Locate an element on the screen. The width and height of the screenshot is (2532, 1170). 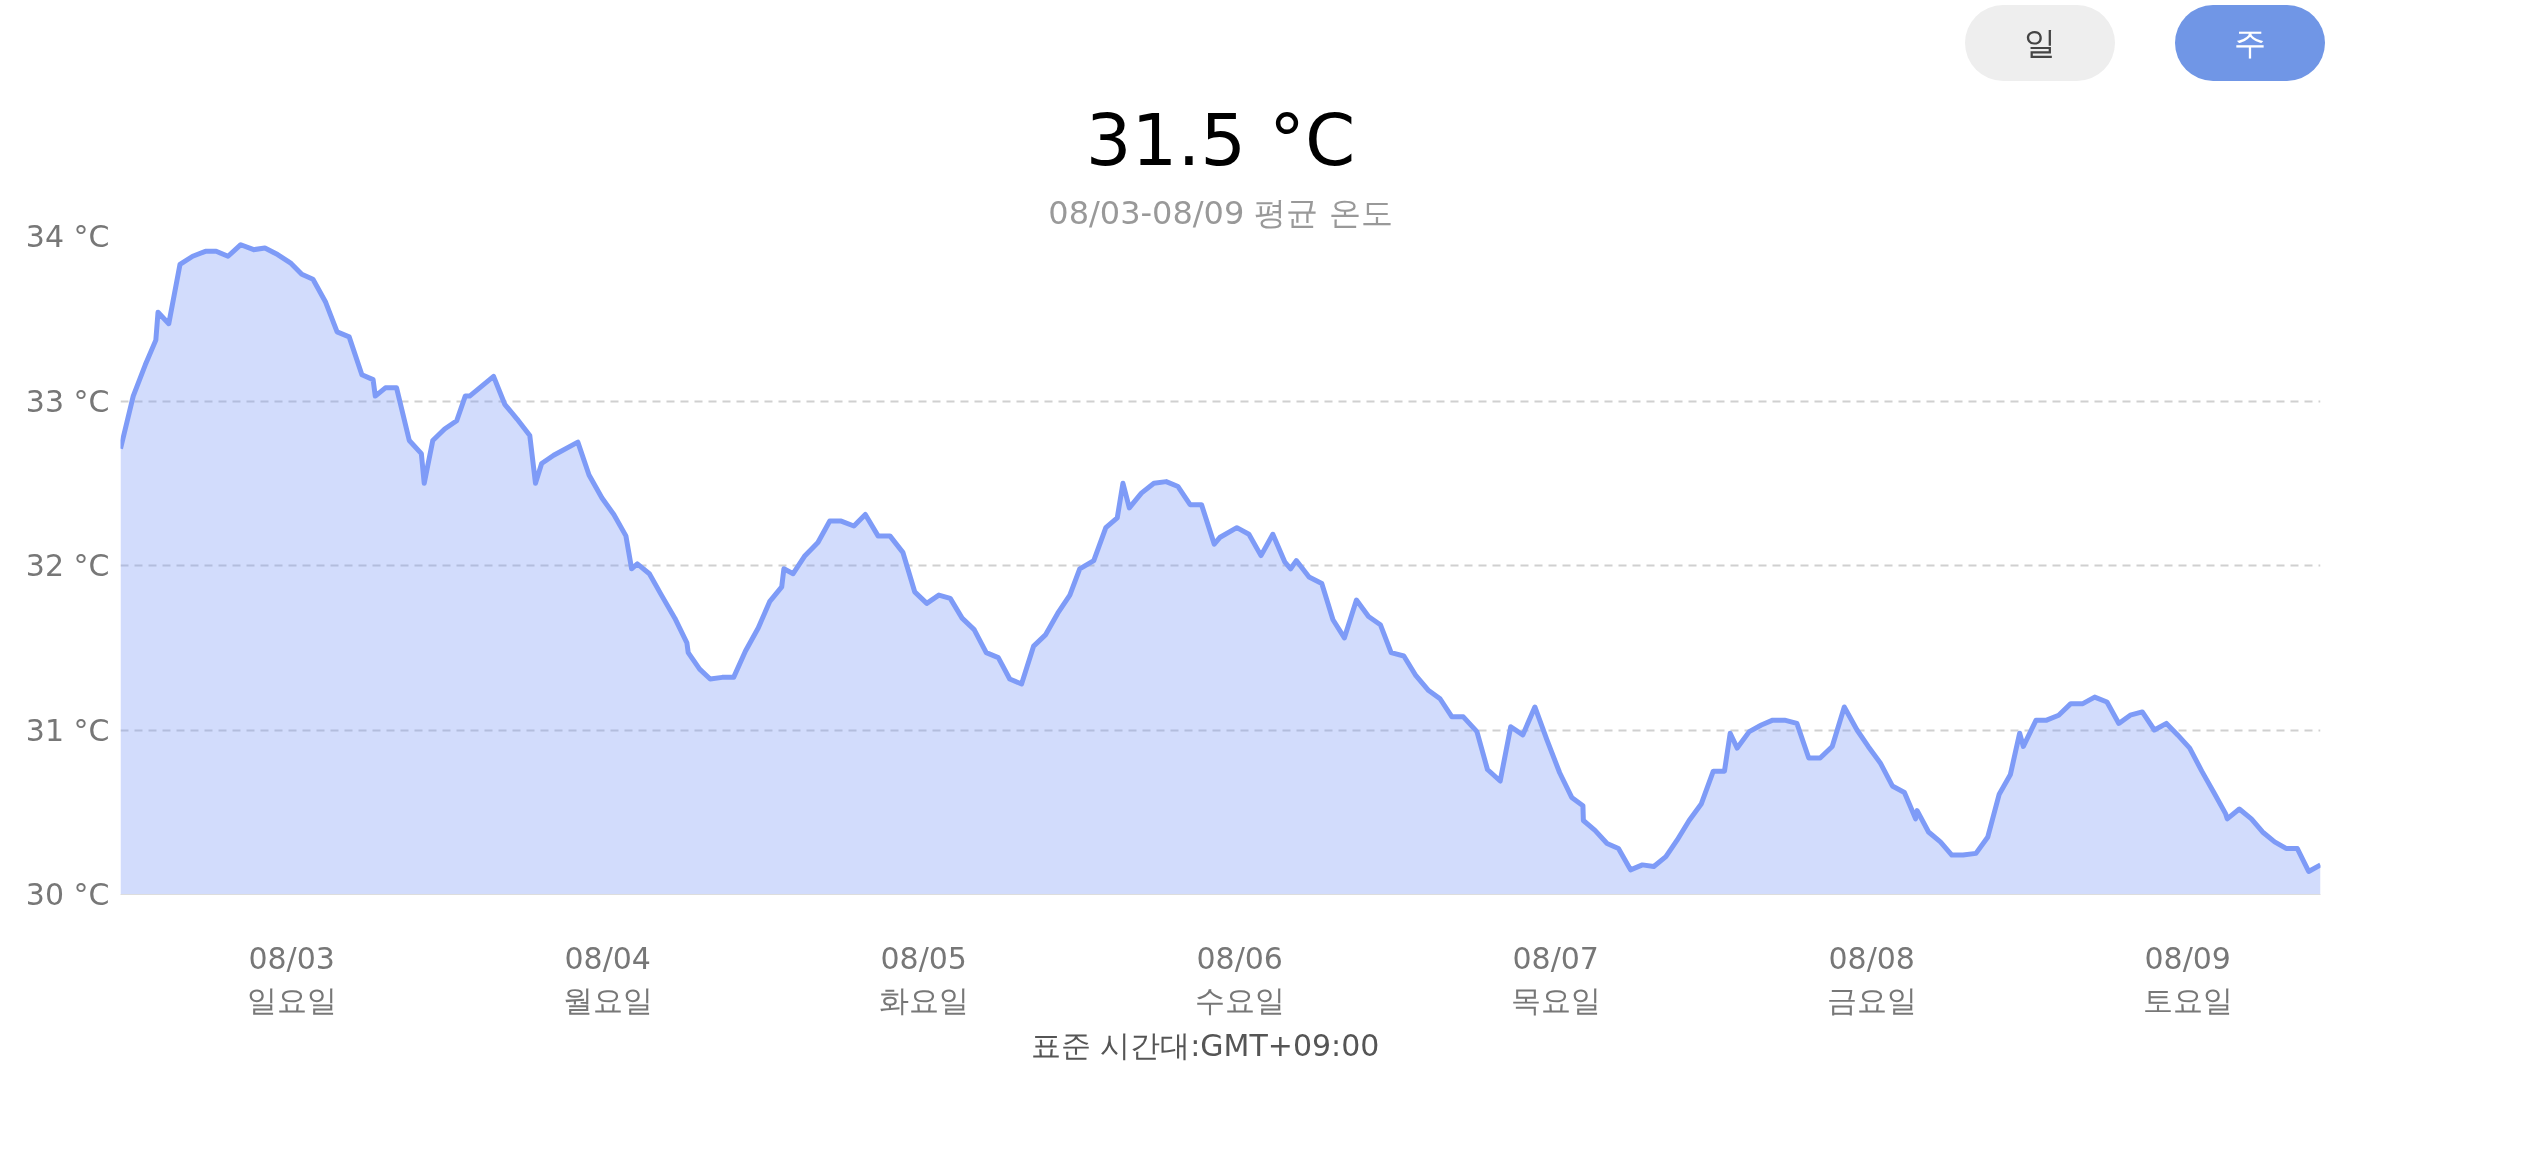
chart-title: 31.5 °C is located at coordinates (1220, 139).